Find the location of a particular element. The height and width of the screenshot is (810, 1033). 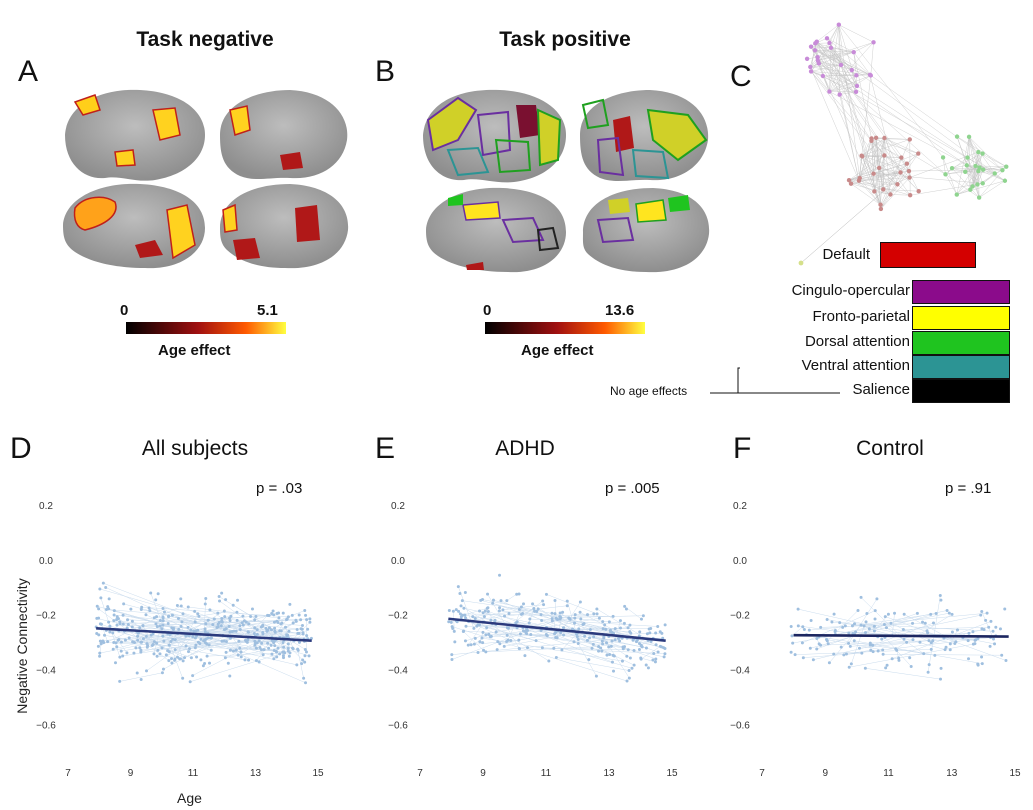

no-age-effects-bracket is located at coordinates (775, 380).